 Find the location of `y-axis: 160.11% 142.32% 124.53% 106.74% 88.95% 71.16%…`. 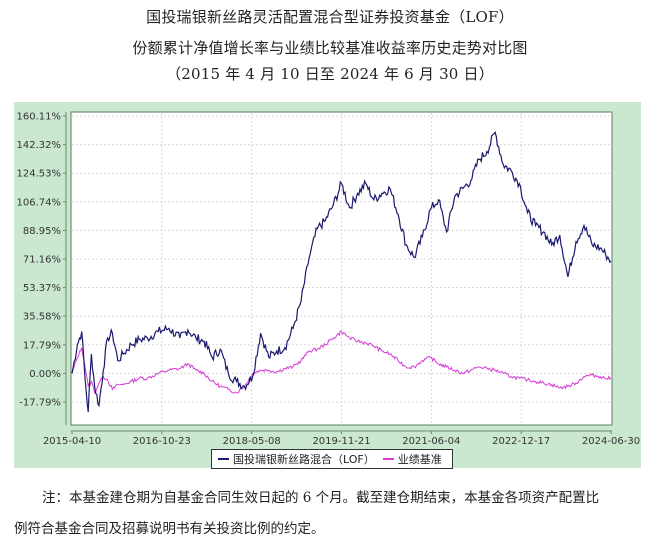

y-axis: 160.11% 142.32% 124.53% 106.74% 88.95% 71.16%… is located at coordinates (41, 260).